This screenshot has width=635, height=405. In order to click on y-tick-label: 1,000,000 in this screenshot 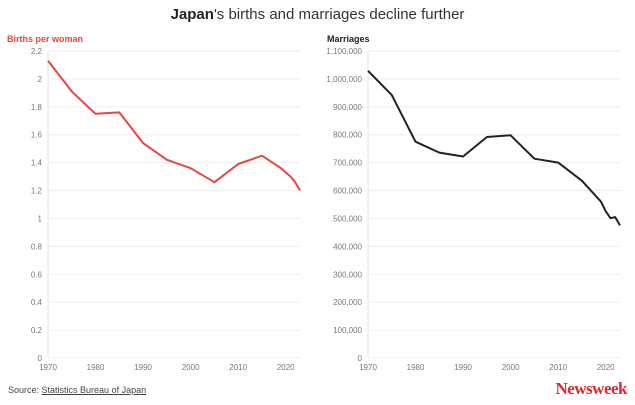, I will do `click(344, 79)`.